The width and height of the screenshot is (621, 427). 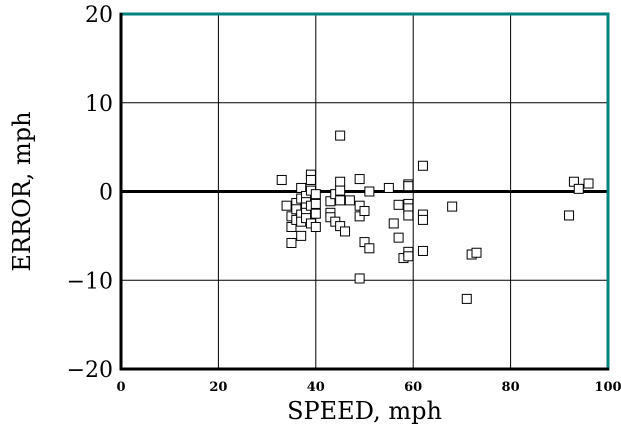 What do you see at coordinates (607, 387) in the screenshot?
I see `x-tick-label: 100` at bounding box center [607, 387].